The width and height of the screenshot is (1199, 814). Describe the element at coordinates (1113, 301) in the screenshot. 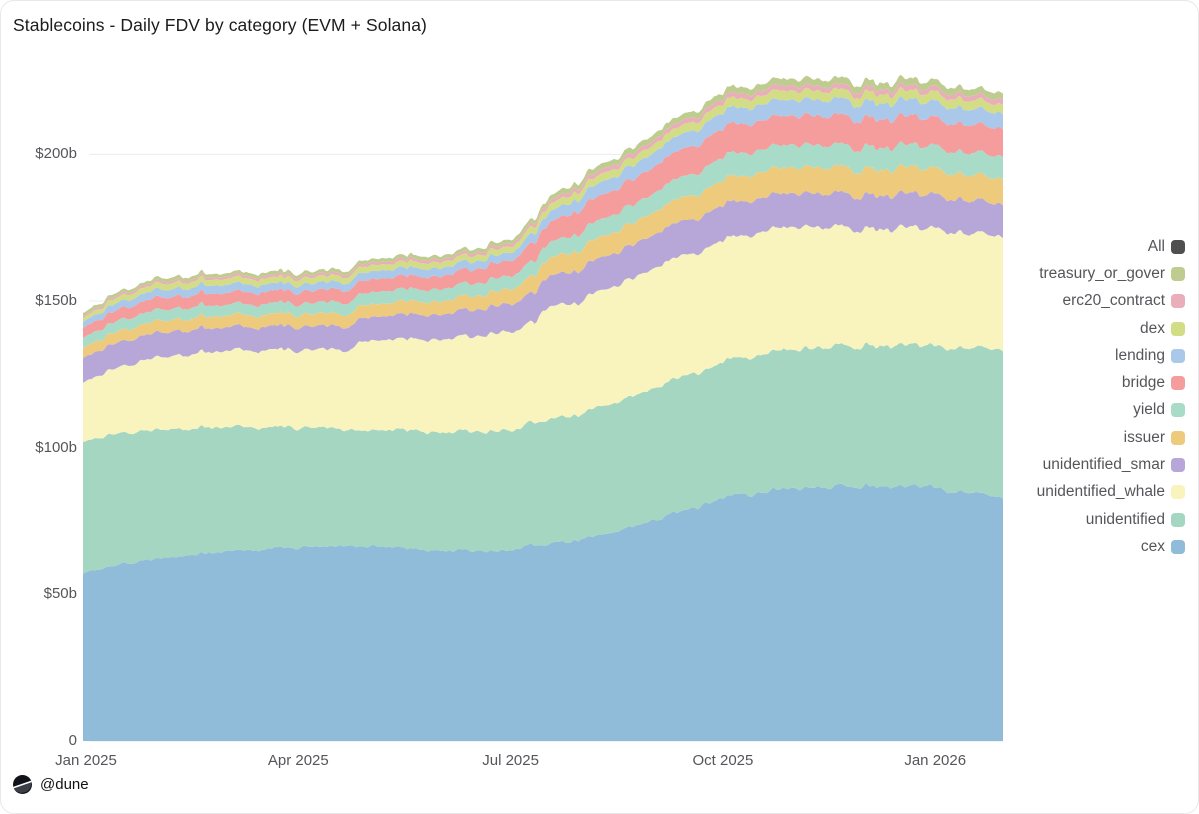

I see `legend-item-label: erc20_contract` at that location.